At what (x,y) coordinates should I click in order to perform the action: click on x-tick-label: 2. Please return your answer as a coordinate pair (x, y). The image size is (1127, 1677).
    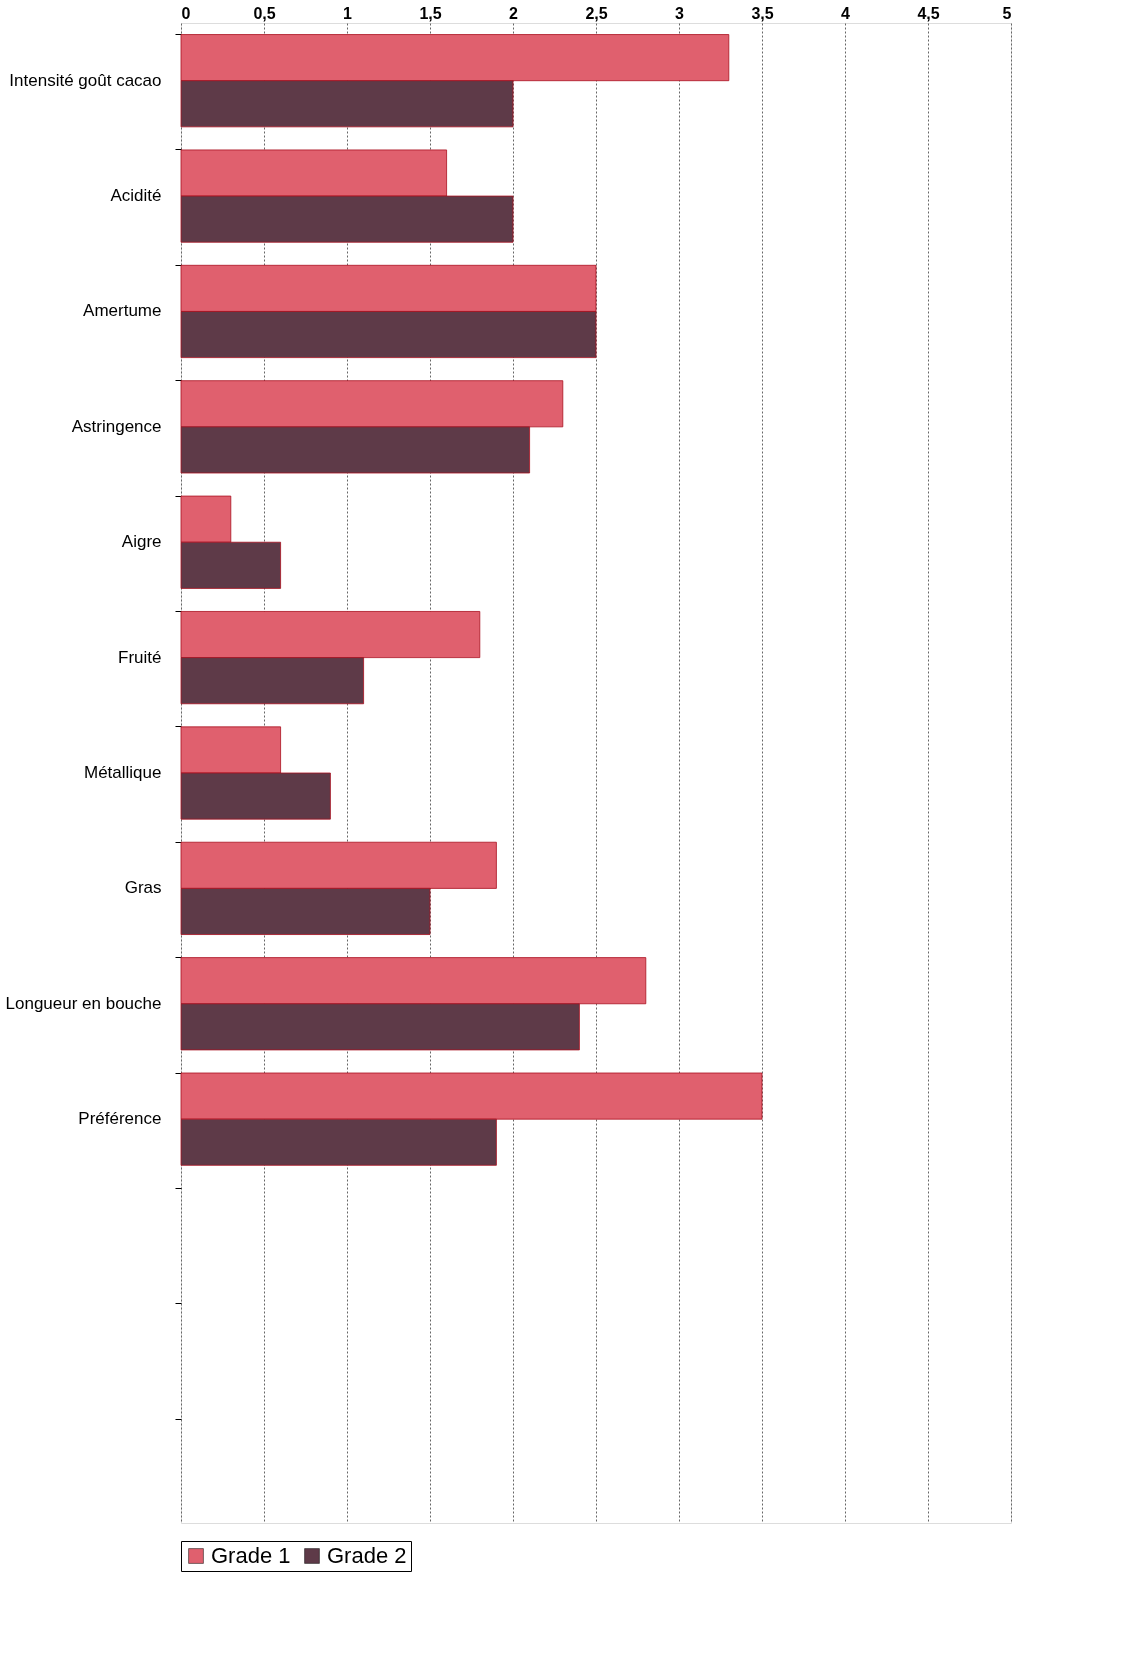
    Looking at the image, I should click on (514, 13).